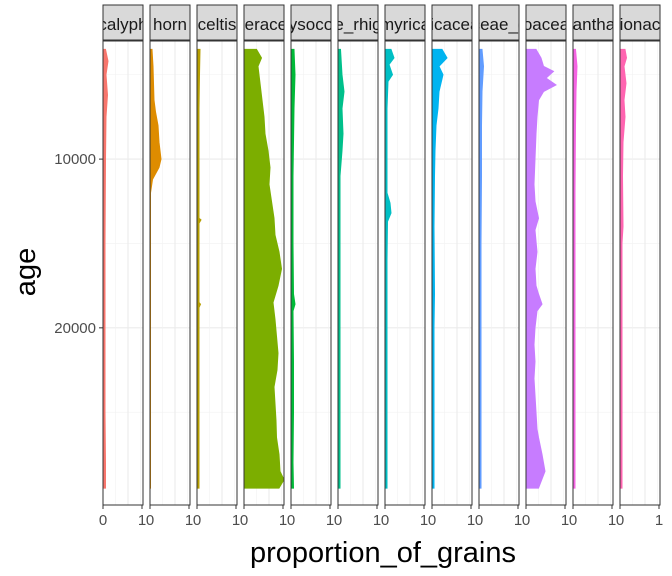 Image resolution: width=672 pixels, height=576 pixels. Describe the element at coordinates (541, 268) in the screenshot. I see `area-poaceae` at that location.